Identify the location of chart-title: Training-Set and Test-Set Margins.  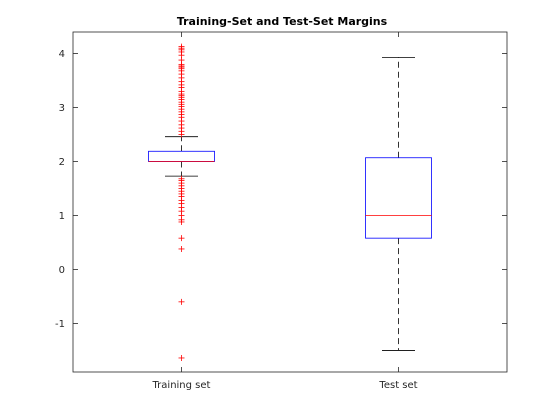
(282, 21).